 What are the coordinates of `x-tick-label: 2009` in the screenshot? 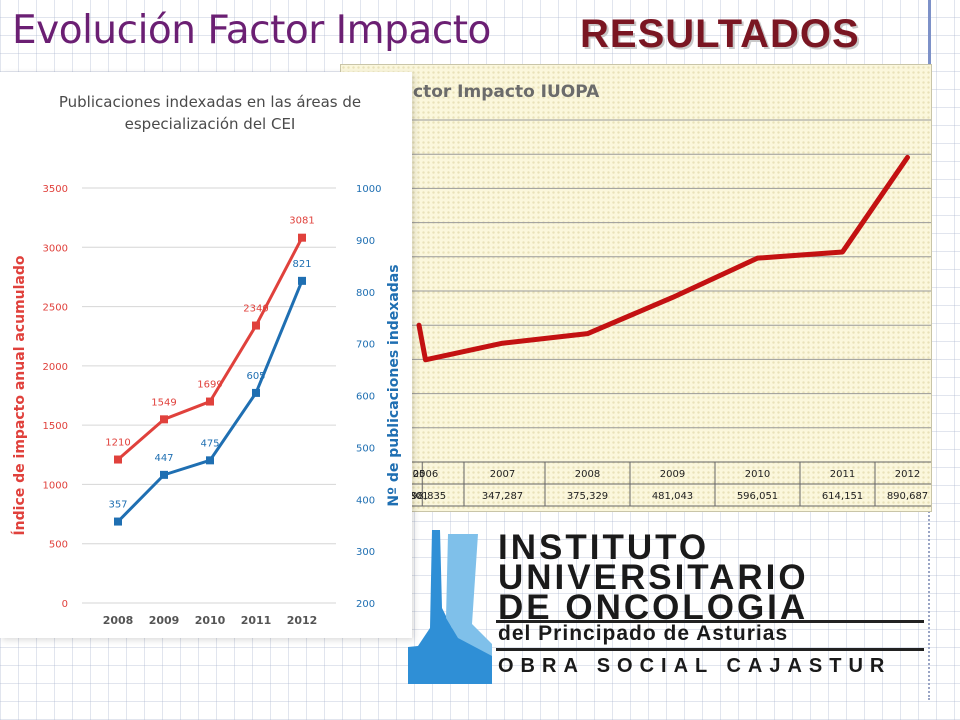 It's located at (164, 620).